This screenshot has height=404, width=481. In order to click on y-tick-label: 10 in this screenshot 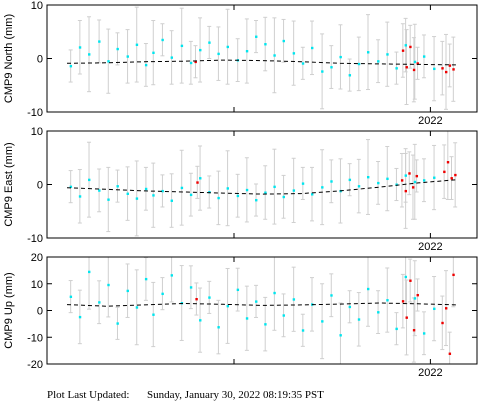, I will do `click(37, 132)`.